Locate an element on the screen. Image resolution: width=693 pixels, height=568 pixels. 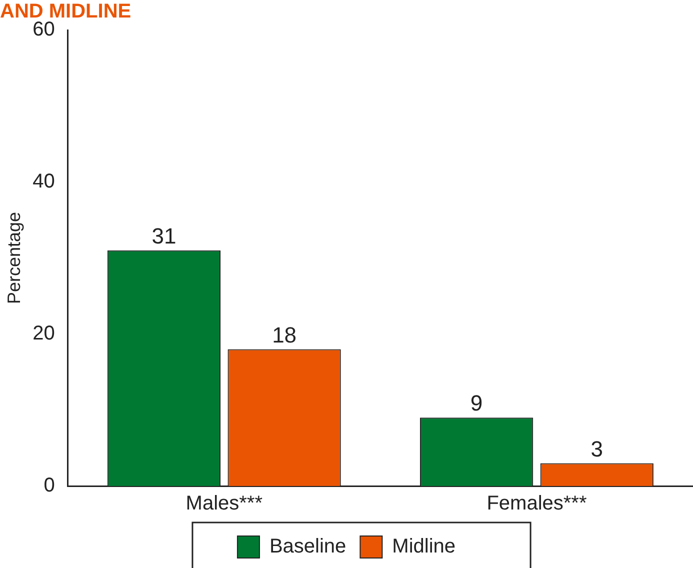
data-label: 9 is located at coordinates (476, 403).